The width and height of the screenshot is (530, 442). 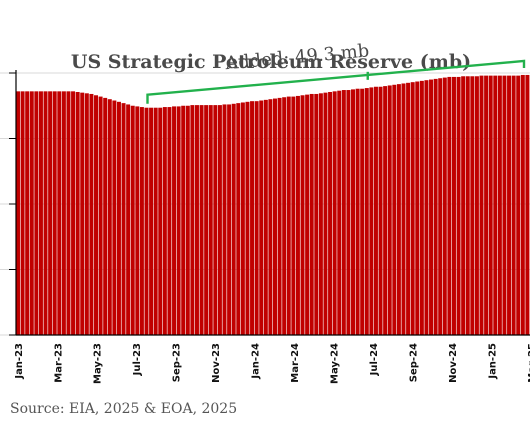 What do you see at coordinates (335, 363) in the screenshot?
I see `x-tick-label: May-24` at bounding box center [335, 363].